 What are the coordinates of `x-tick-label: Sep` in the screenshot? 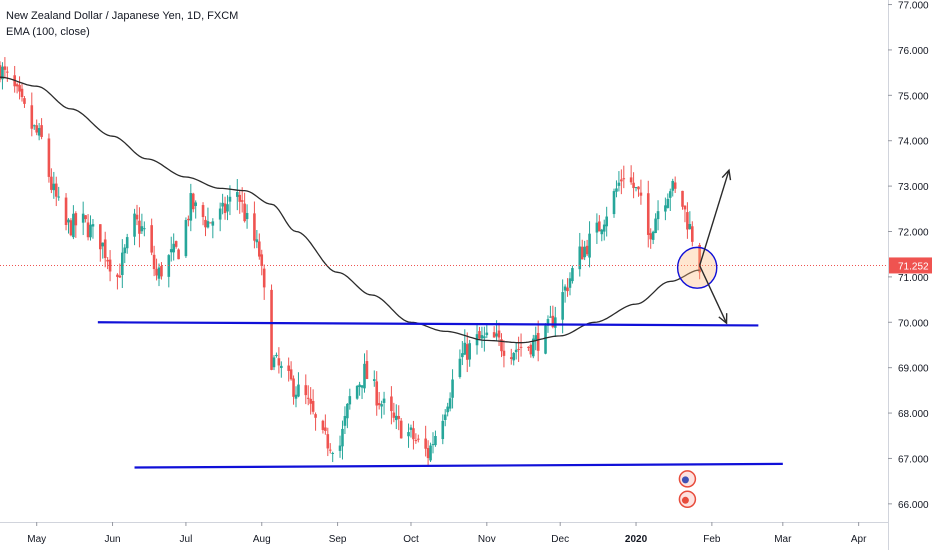 It's located at (338, 539).